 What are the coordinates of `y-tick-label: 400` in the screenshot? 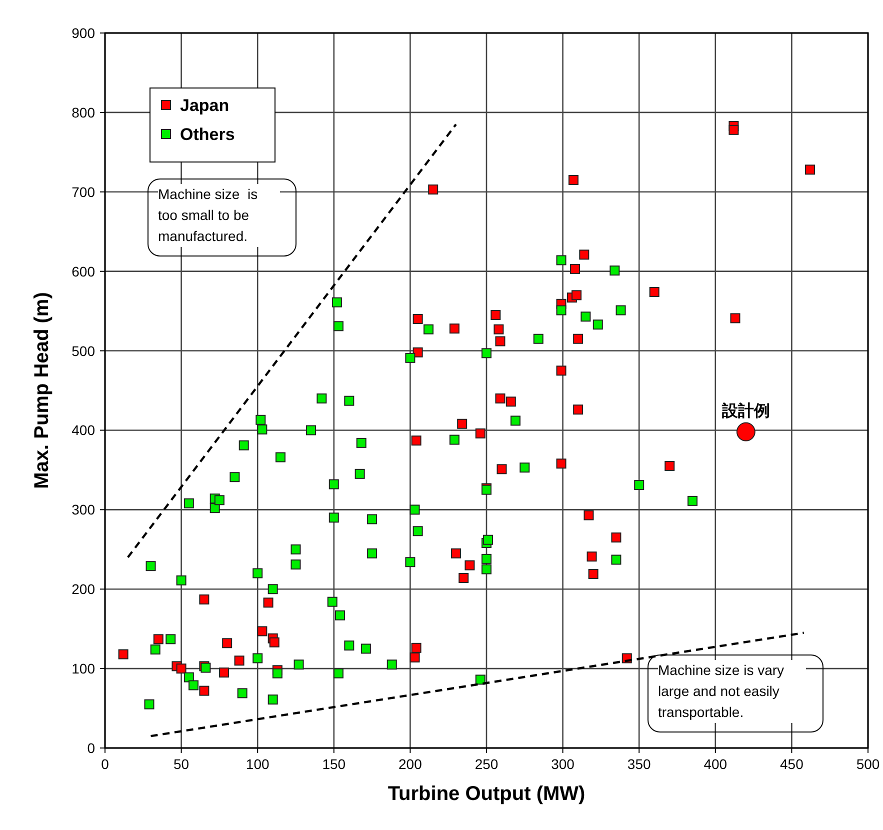 It's located at (84, 430).